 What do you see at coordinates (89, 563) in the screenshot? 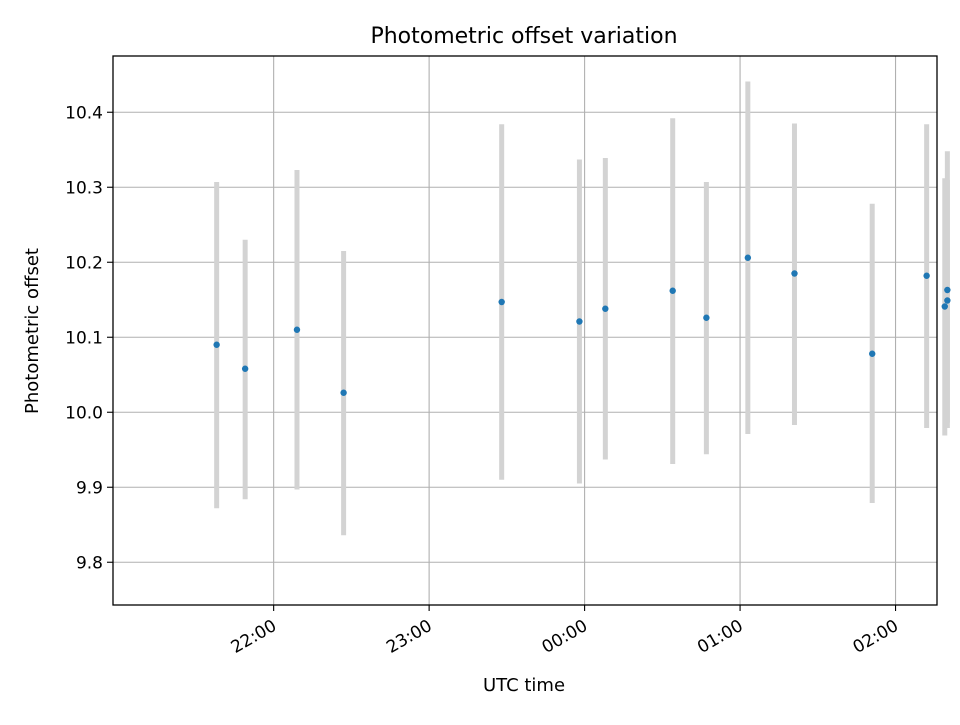
I see `y-tick-label: 9.8` at bounding box center [89, 563].